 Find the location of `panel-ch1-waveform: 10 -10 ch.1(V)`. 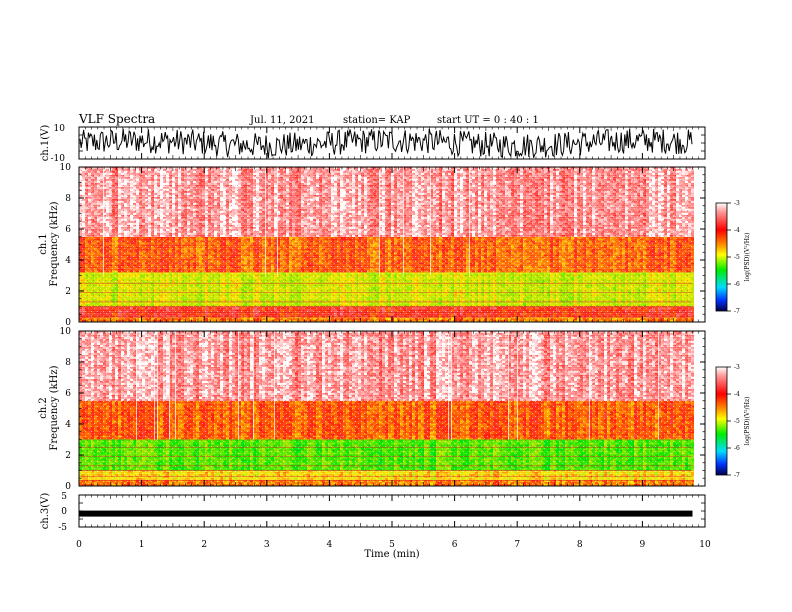

panel-ch1-waveform: 10 -10 ch.1(V) is located at coordinates (373, 144).